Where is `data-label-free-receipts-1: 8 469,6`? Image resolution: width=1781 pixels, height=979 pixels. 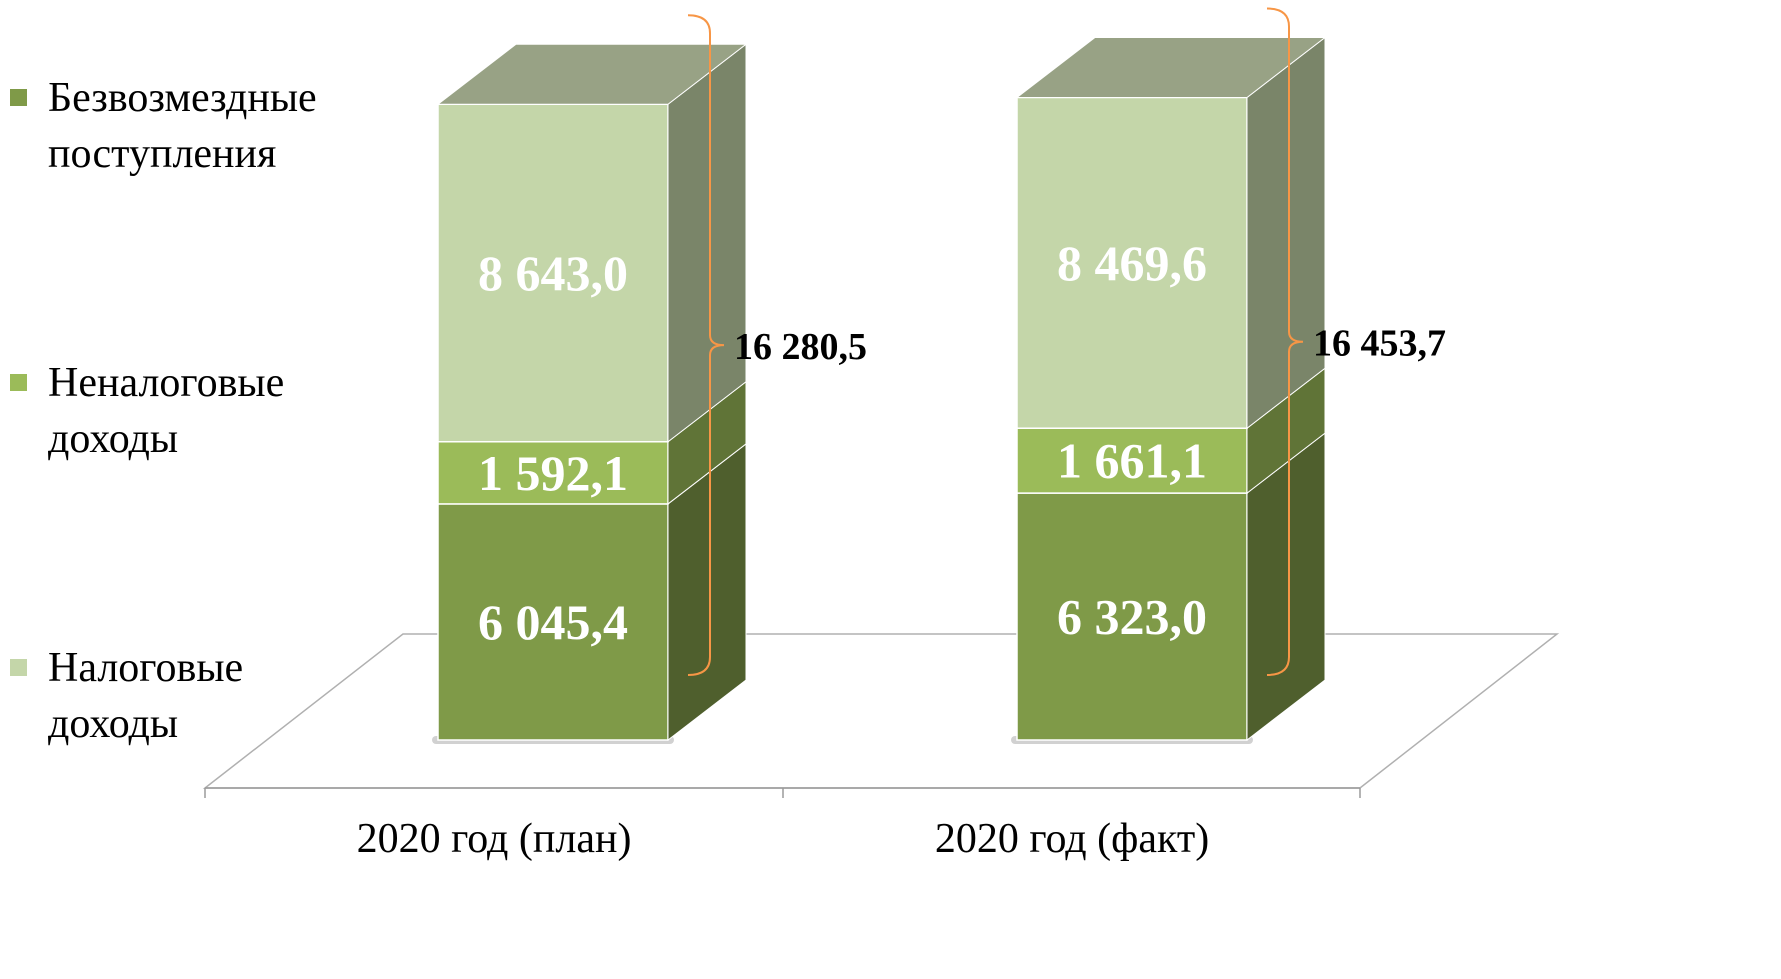
data-label-free-receipts-1: 8 469,6 is located at coordinates (1132, 263).